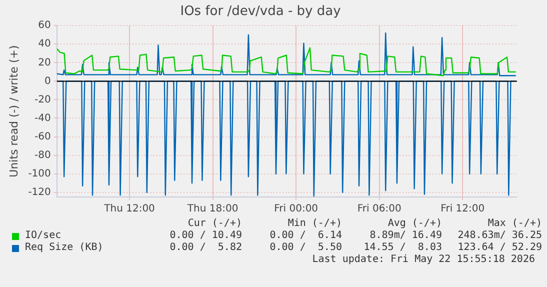 This screenshot has height=287, width=547. Describe the element at coordinates (43, 236) in the screenshot. I see `legend-label: IO/sec` at that location.